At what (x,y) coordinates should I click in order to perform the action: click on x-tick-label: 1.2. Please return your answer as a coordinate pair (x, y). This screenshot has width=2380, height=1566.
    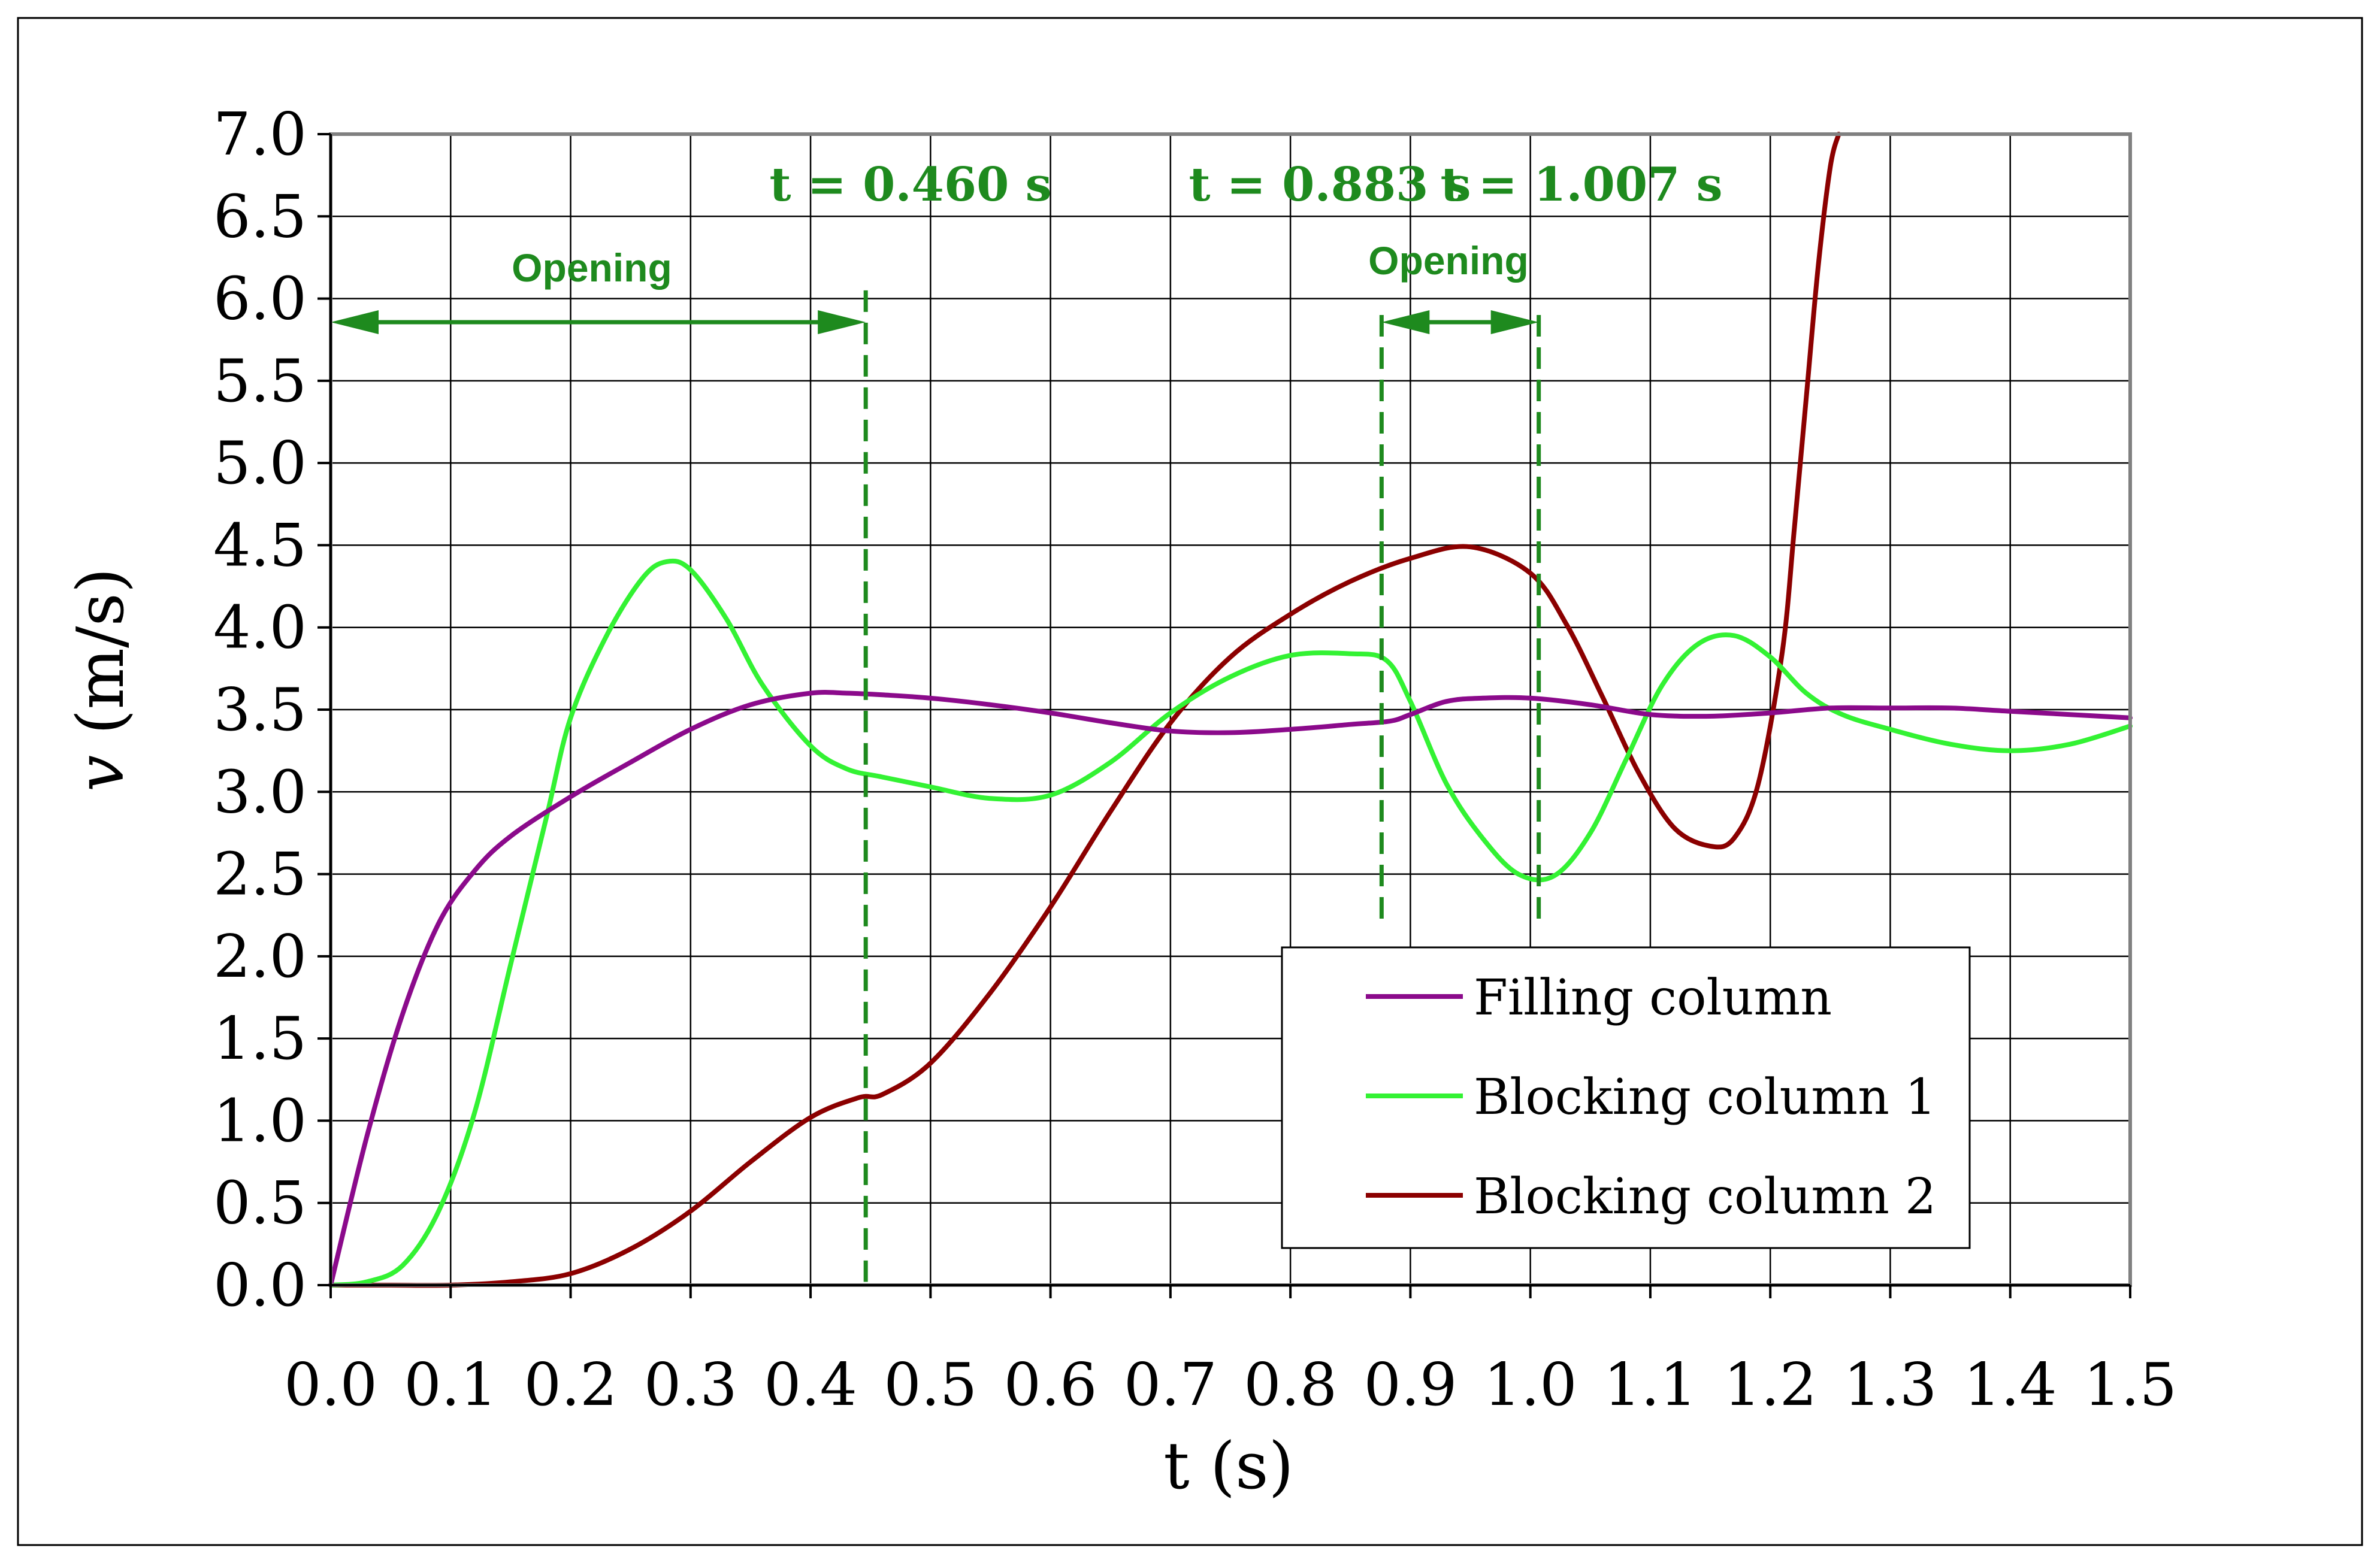
    Looking at the image, I should click on (1770, 1385).